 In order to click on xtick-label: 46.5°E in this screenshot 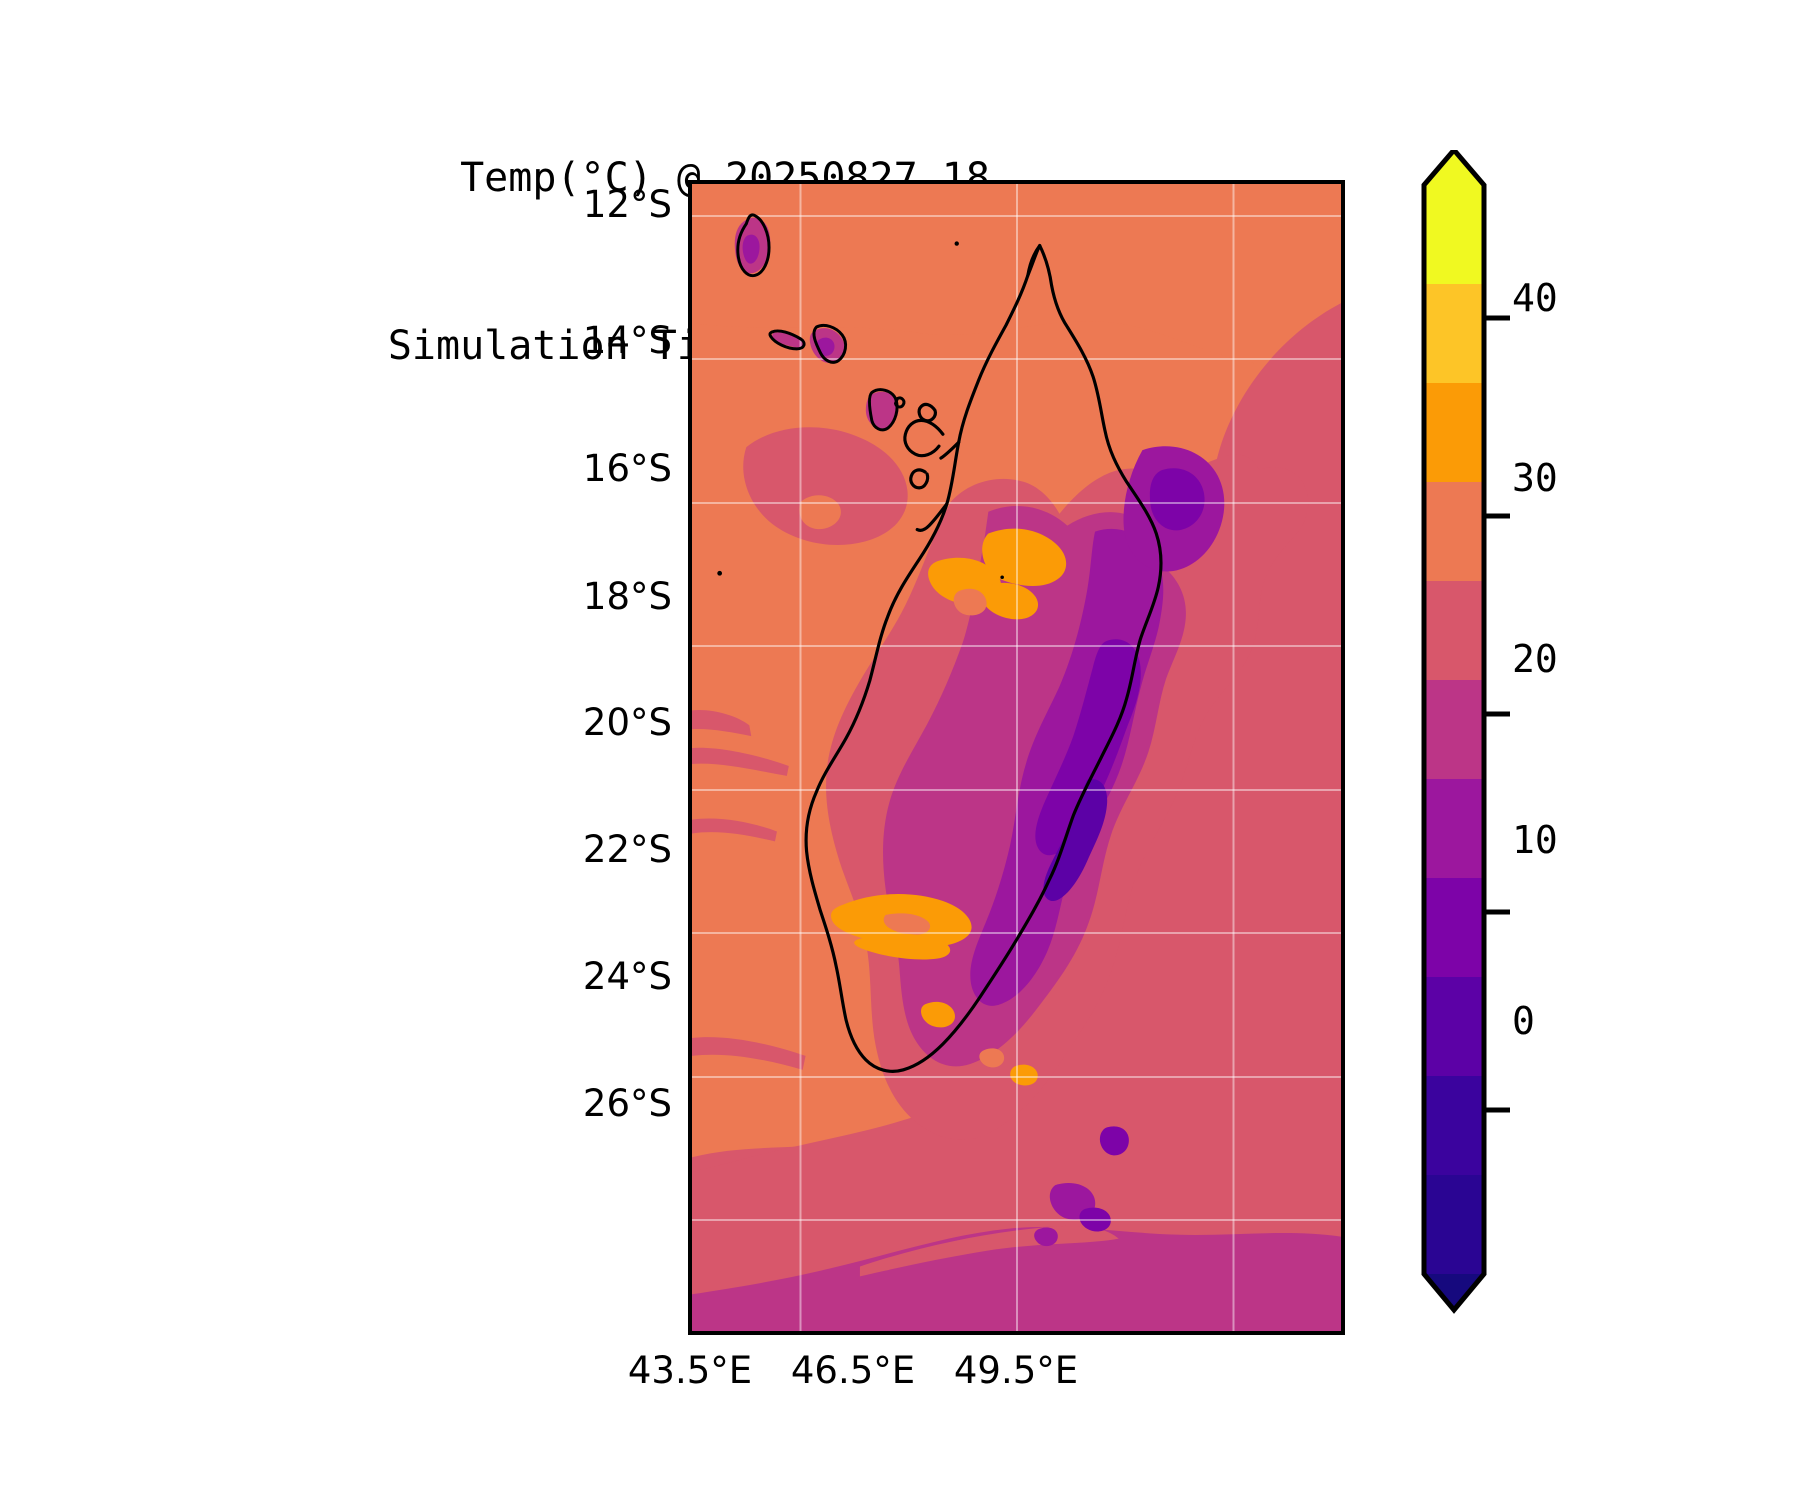, I will do `click(853, 1370)`.